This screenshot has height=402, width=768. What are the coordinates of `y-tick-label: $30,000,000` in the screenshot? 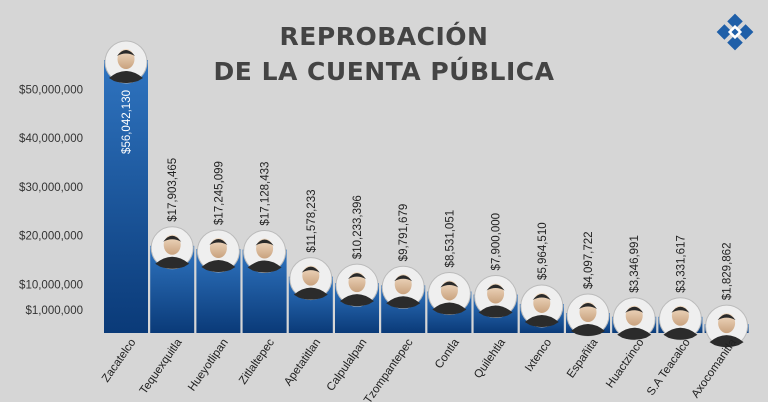 It's located at (51, 188).